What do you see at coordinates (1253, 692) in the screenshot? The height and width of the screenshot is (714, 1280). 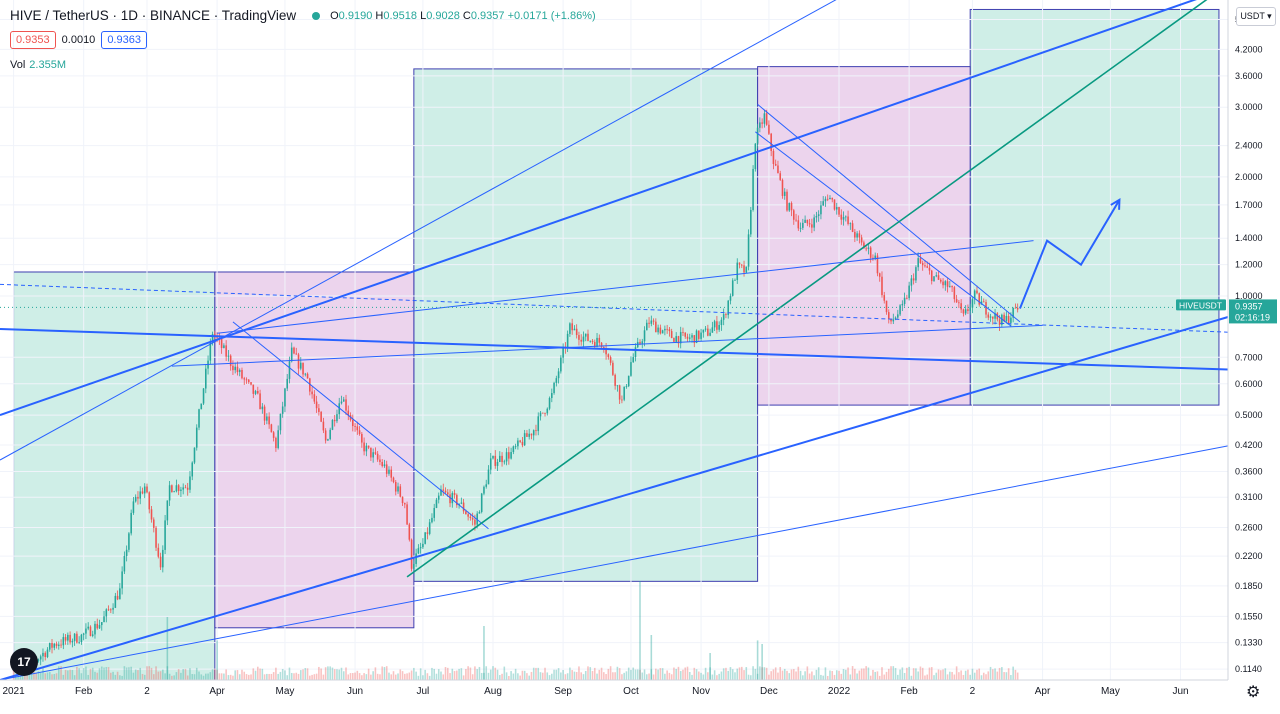 I see `settings-gear-icon: ⚙` at bounding box center [1253, 692].